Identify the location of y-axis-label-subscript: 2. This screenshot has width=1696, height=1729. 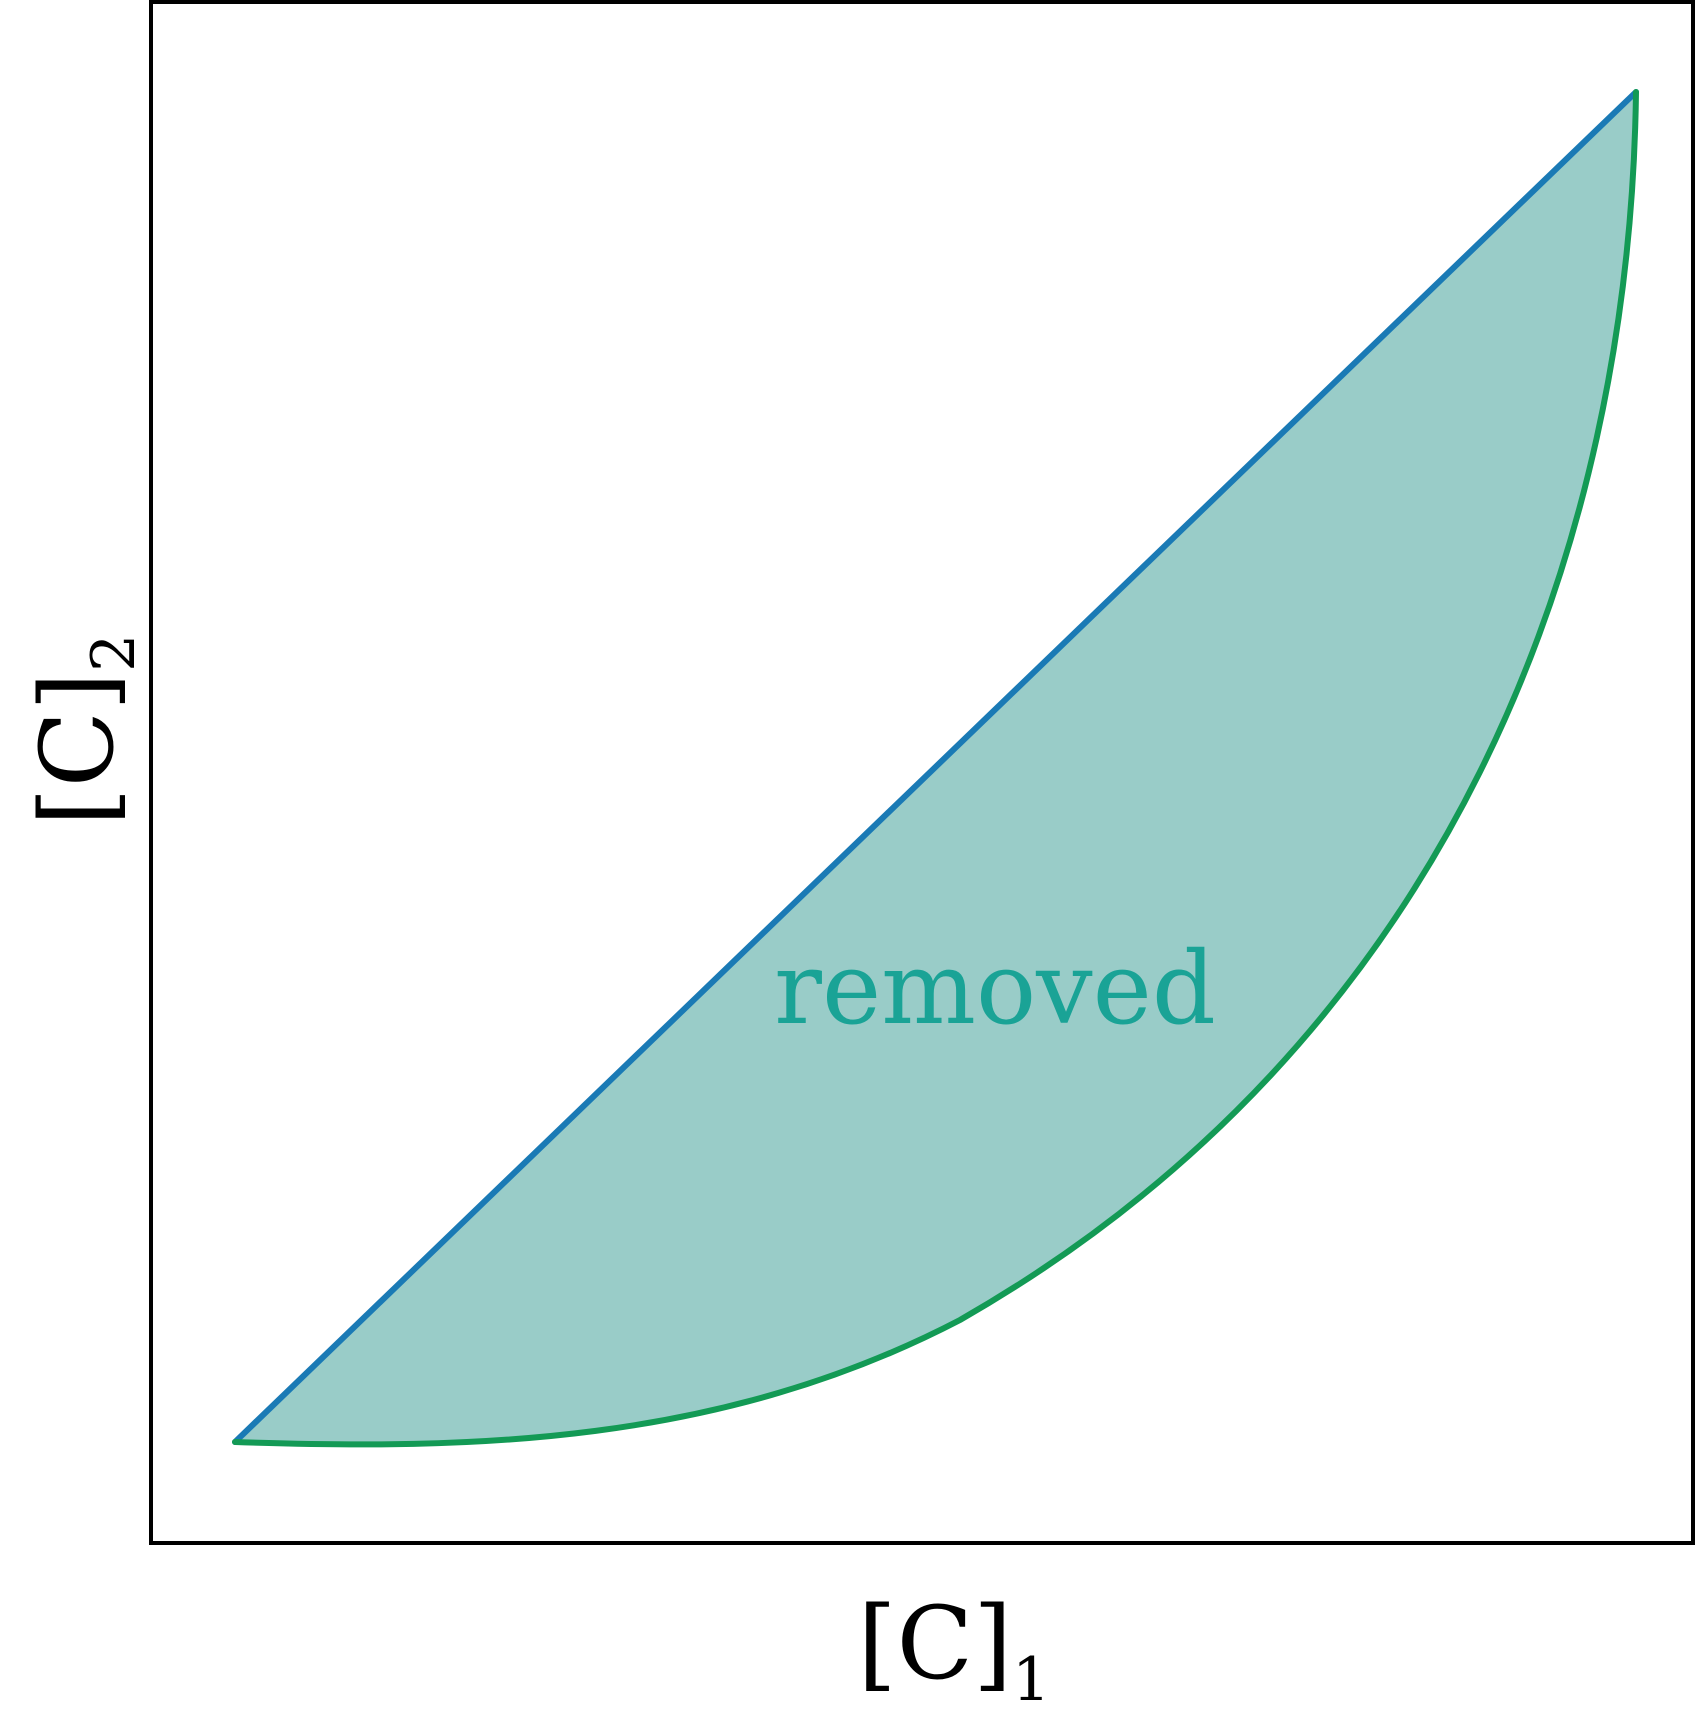
(114, 653).